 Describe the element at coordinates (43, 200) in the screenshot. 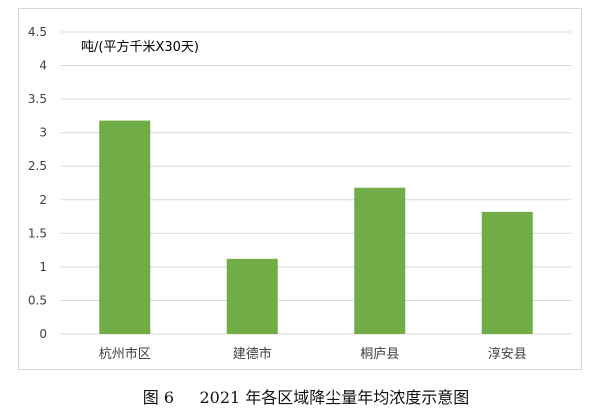

I see `y-tick-label: 2` at that location.